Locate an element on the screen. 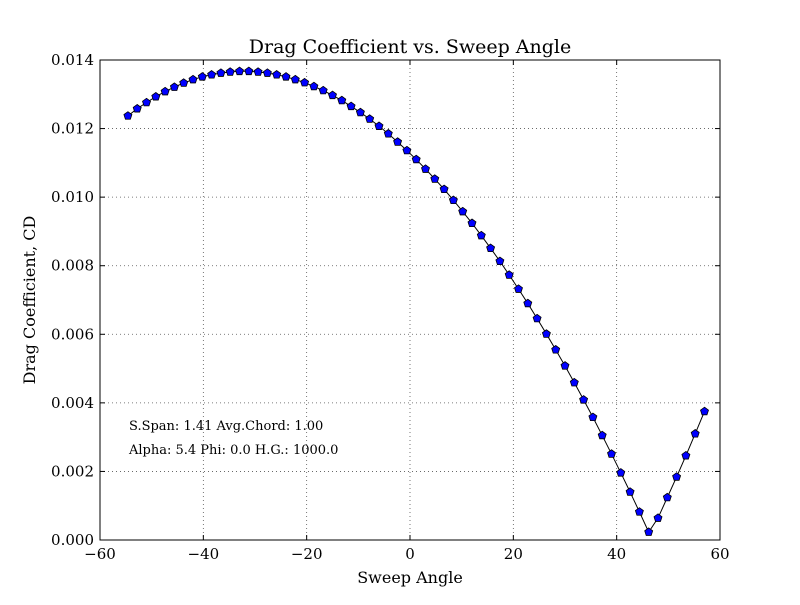  x-tick-label: −20 is located at coordinates (307, 554).